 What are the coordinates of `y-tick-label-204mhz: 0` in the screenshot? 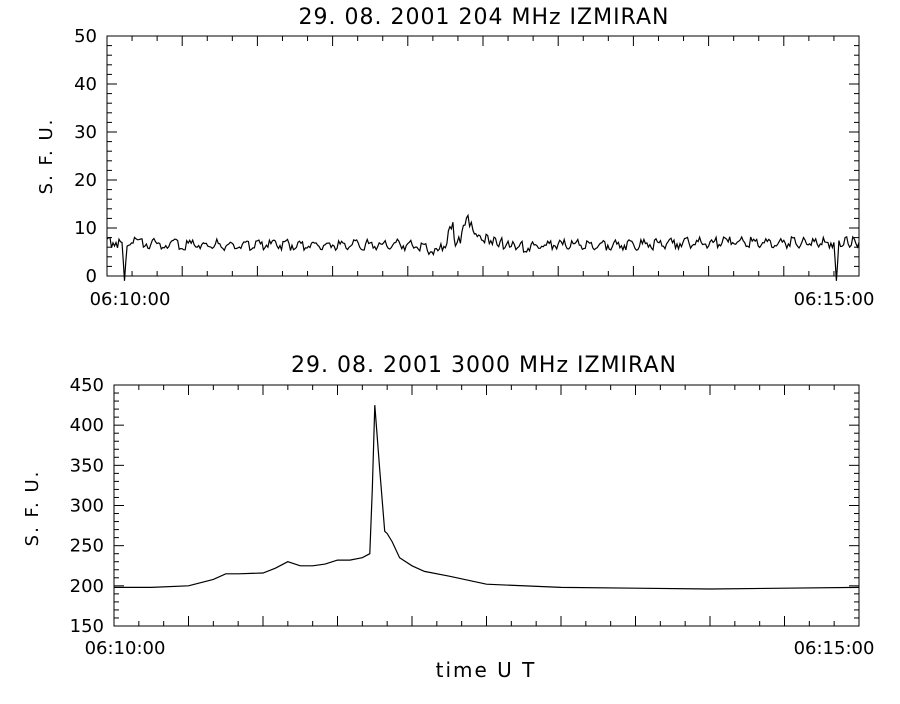 It's located at (91, 276).